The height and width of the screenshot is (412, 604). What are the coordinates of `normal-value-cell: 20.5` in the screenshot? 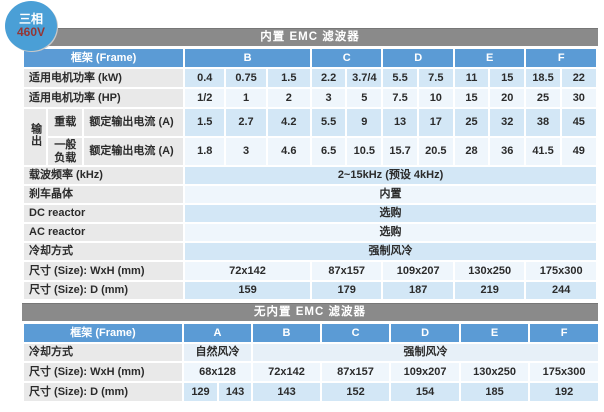 It's located at (435, 151).